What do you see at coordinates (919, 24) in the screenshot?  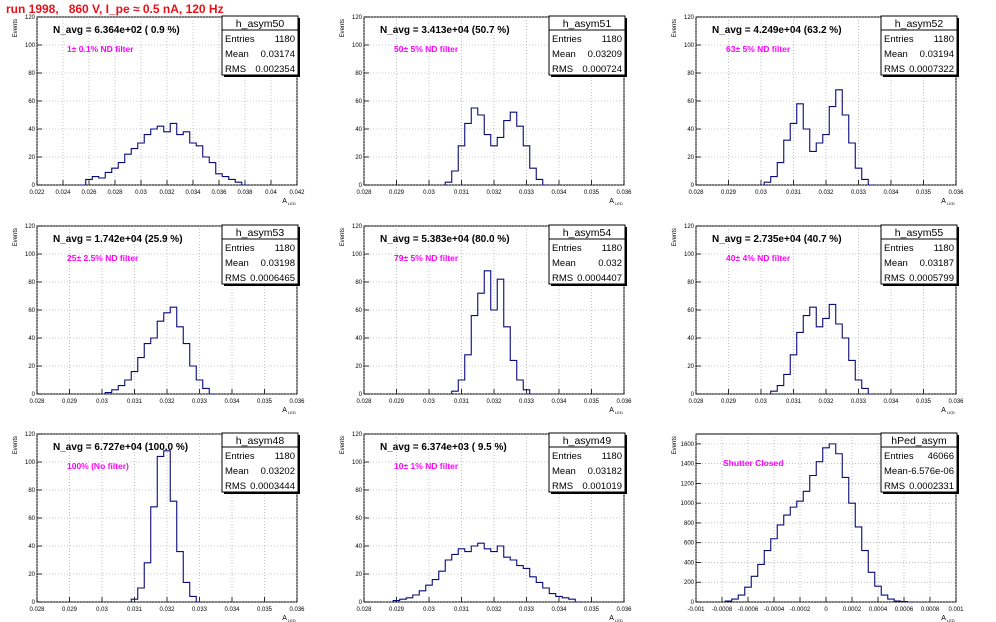 I see `stats-name: h_asym52` at bounding box center [919, 24].